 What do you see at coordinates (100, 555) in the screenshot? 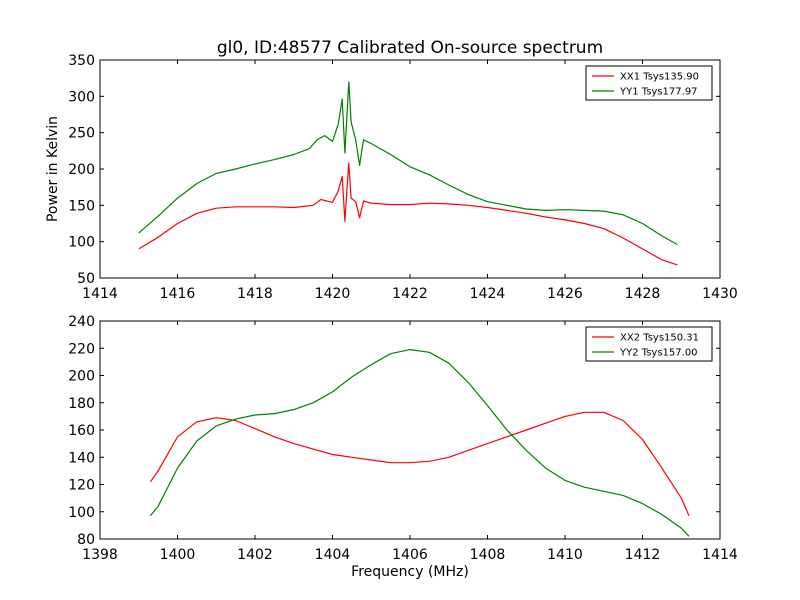
I see `bottom-x-tick-label: 1398` at bounding box center [100, 555].